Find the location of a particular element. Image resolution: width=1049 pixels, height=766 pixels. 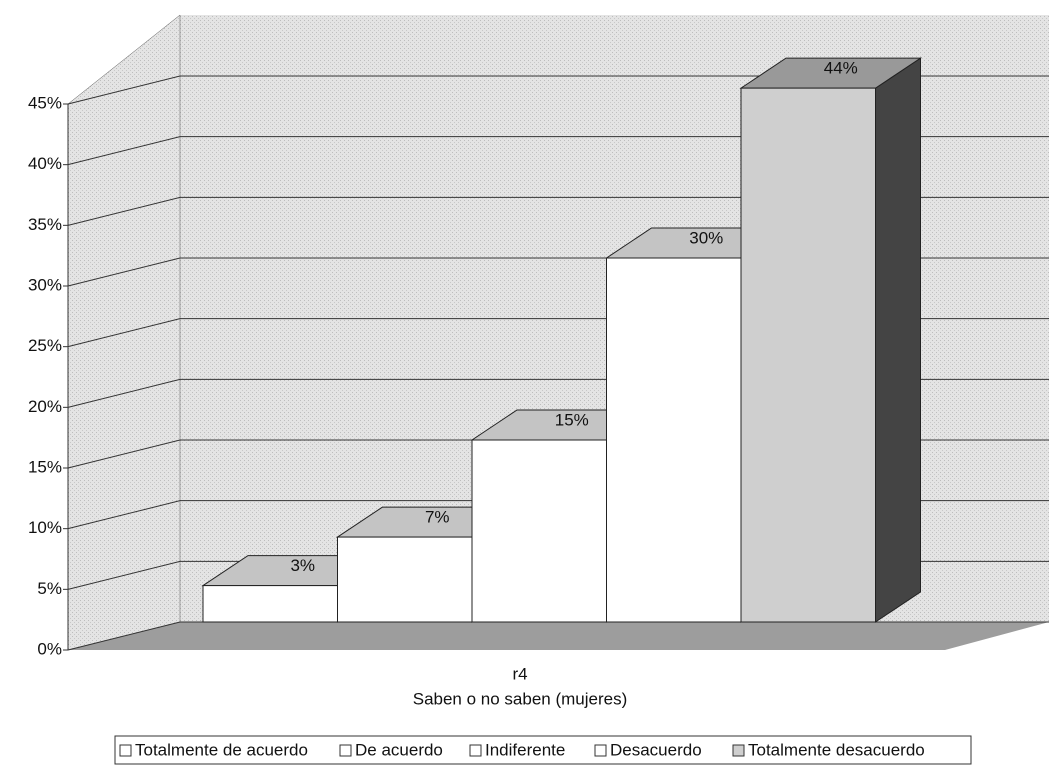

legend-label: Desacuerdo is located at coordinates (656, 749).